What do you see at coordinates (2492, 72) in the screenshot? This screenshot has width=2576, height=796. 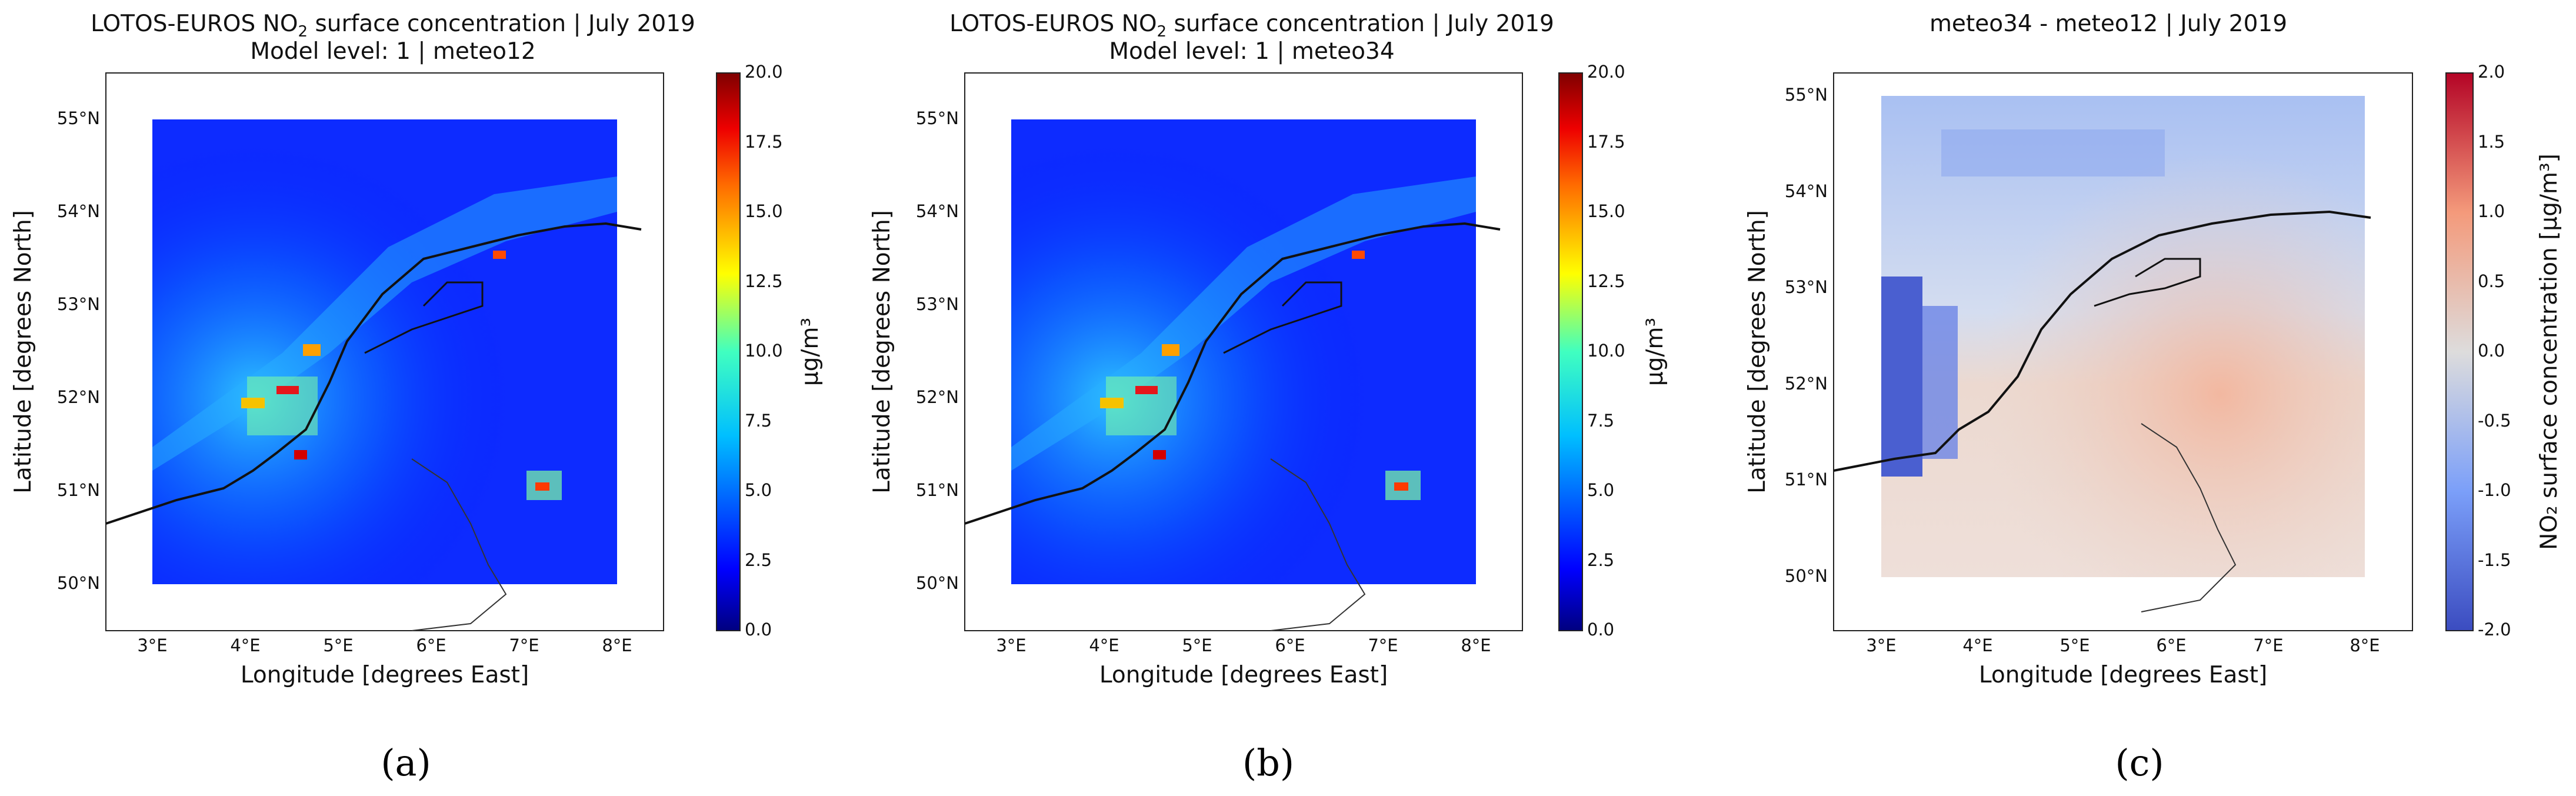 I see `cb-tick: 2.0` at bounding box center [2492, 72].